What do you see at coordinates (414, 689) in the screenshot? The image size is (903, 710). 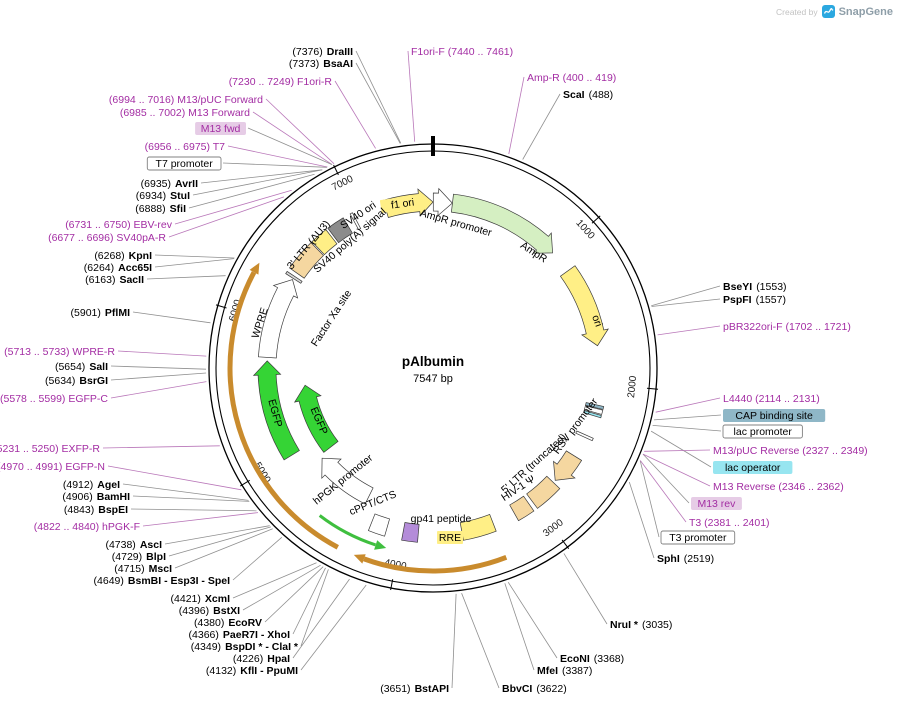 I see `enzyme-callout-bstapi: (3651) BstAPI` at bounding box center [414, 689].